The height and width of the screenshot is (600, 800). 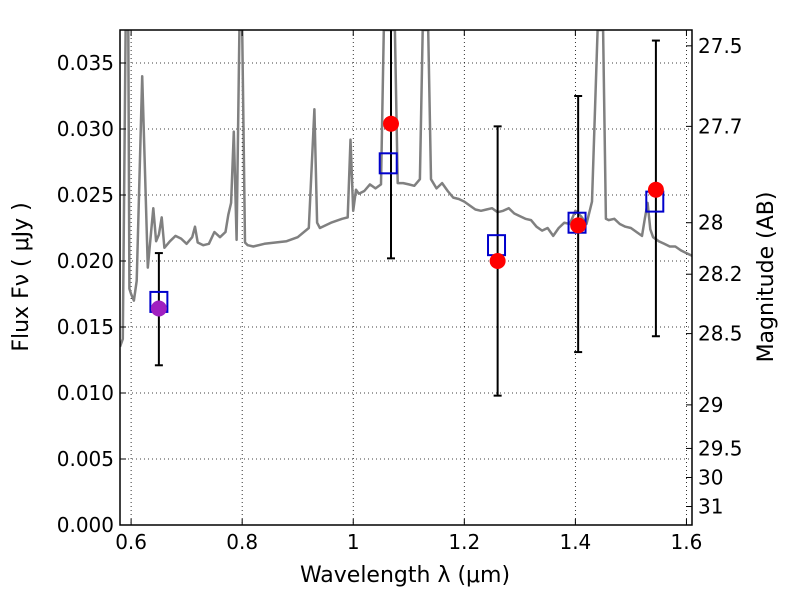 I want to click on y2-tick-label: 30, so click(x=710, y=477).